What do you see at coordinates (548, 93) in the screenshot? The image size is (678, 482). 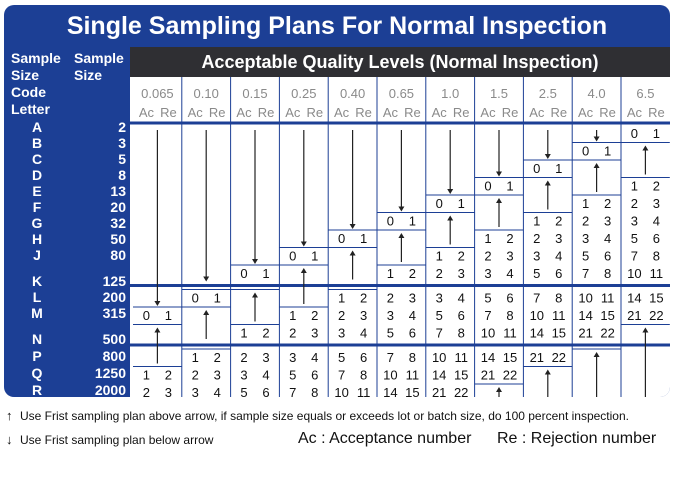 I see `aql-level-label: 2.5` at bounding box center [548, 93].